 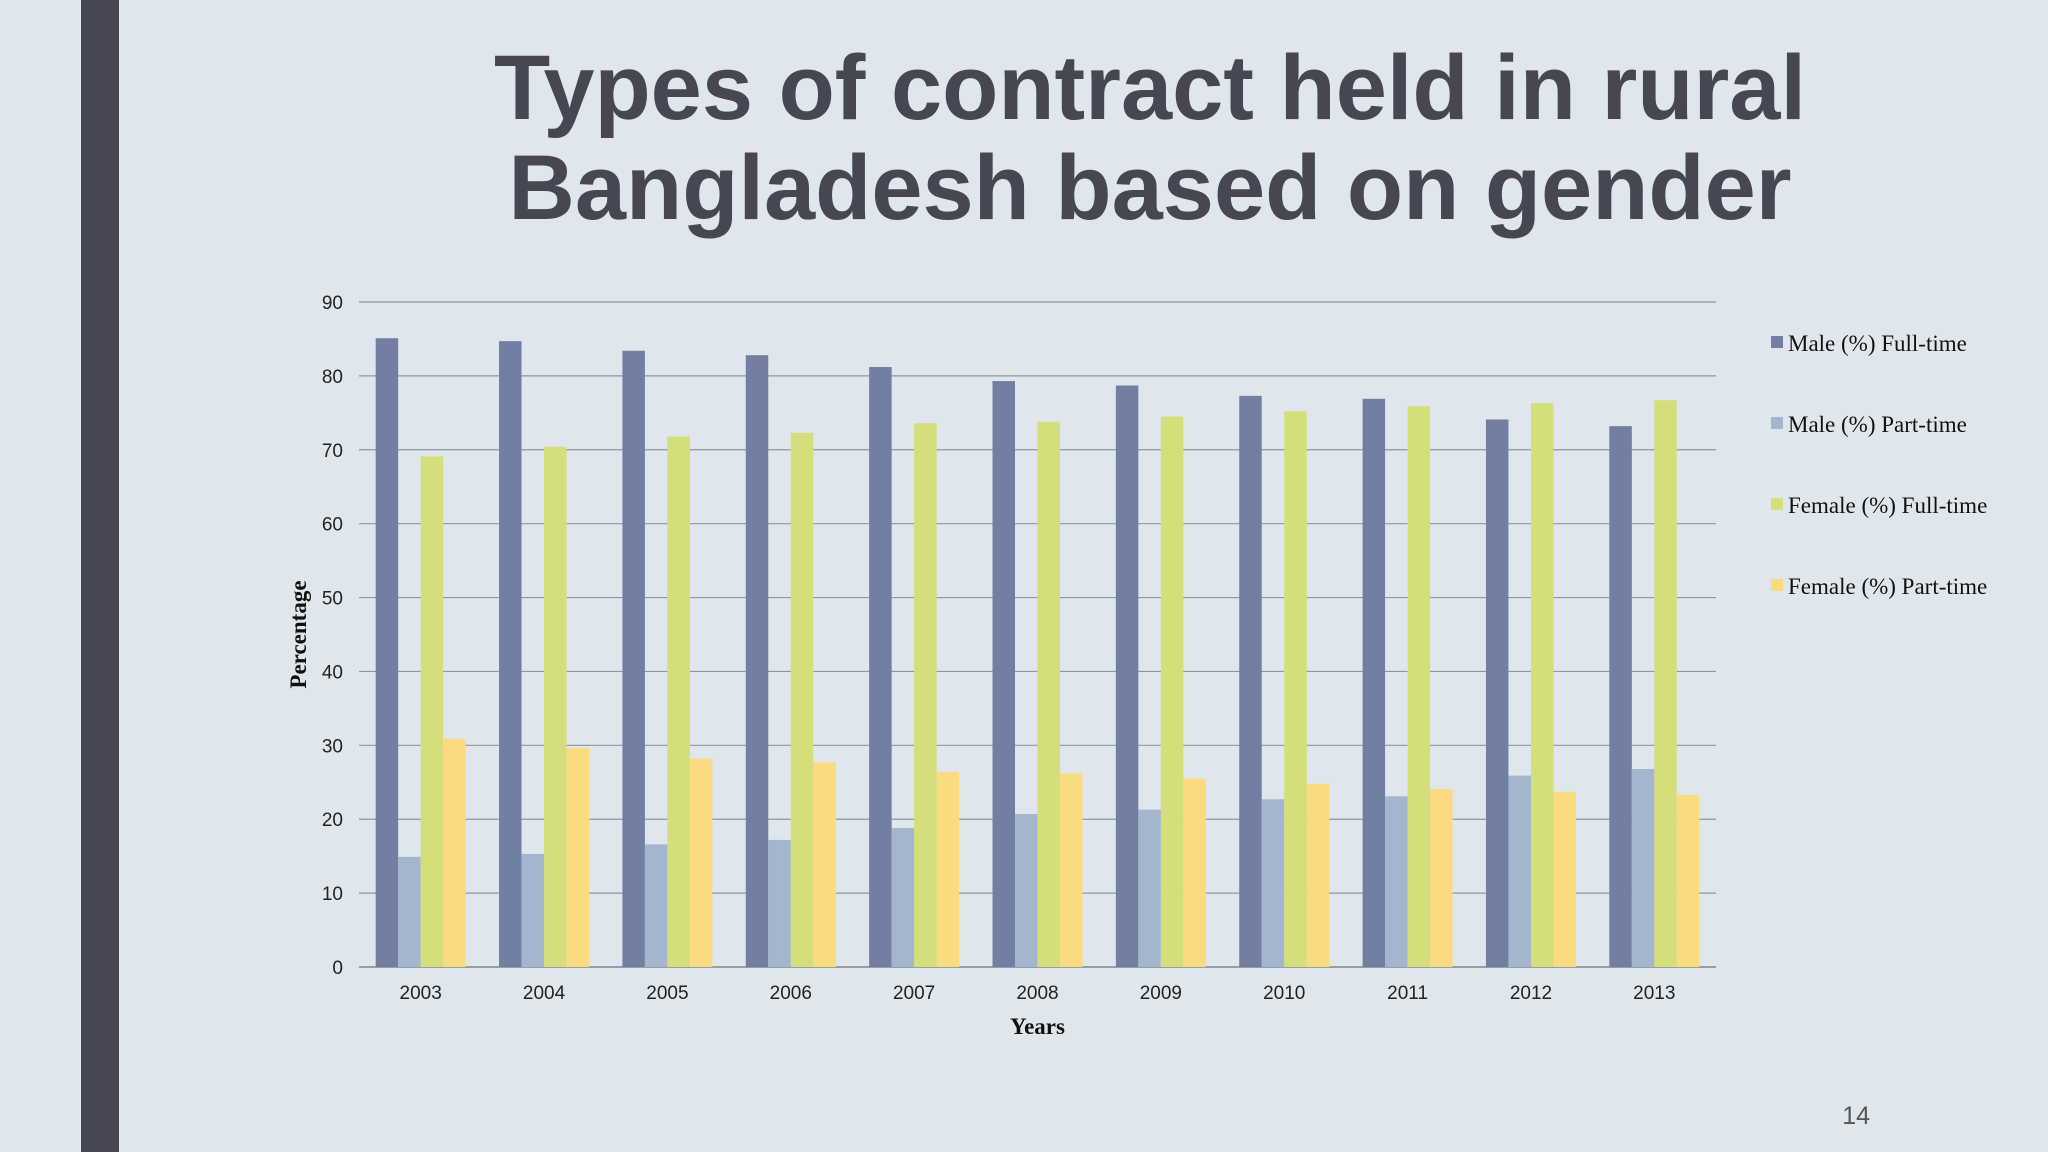 I want to click on bar-female-full-time-2013, so click(x=1665, y=683).